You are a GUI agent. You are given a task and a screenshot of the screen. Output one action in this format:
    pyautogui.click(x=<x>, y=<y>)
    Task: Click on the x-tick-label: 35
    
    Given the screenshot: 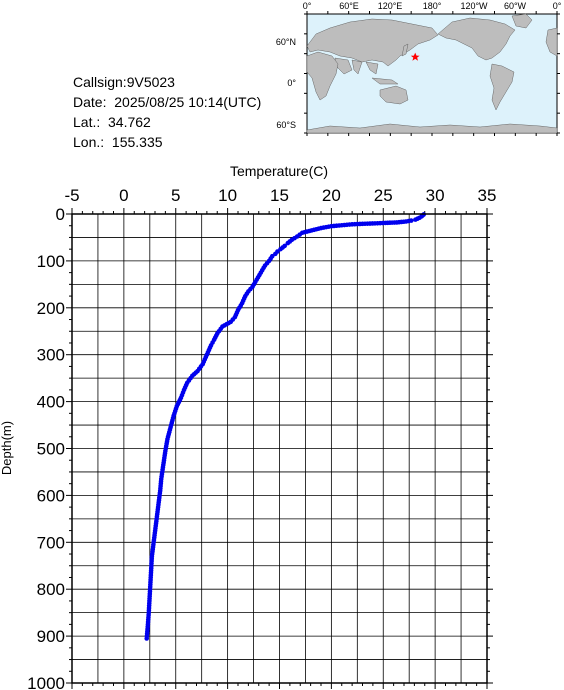 What is the action you would take?
    pyautogui.click(x=487, y=195)
    